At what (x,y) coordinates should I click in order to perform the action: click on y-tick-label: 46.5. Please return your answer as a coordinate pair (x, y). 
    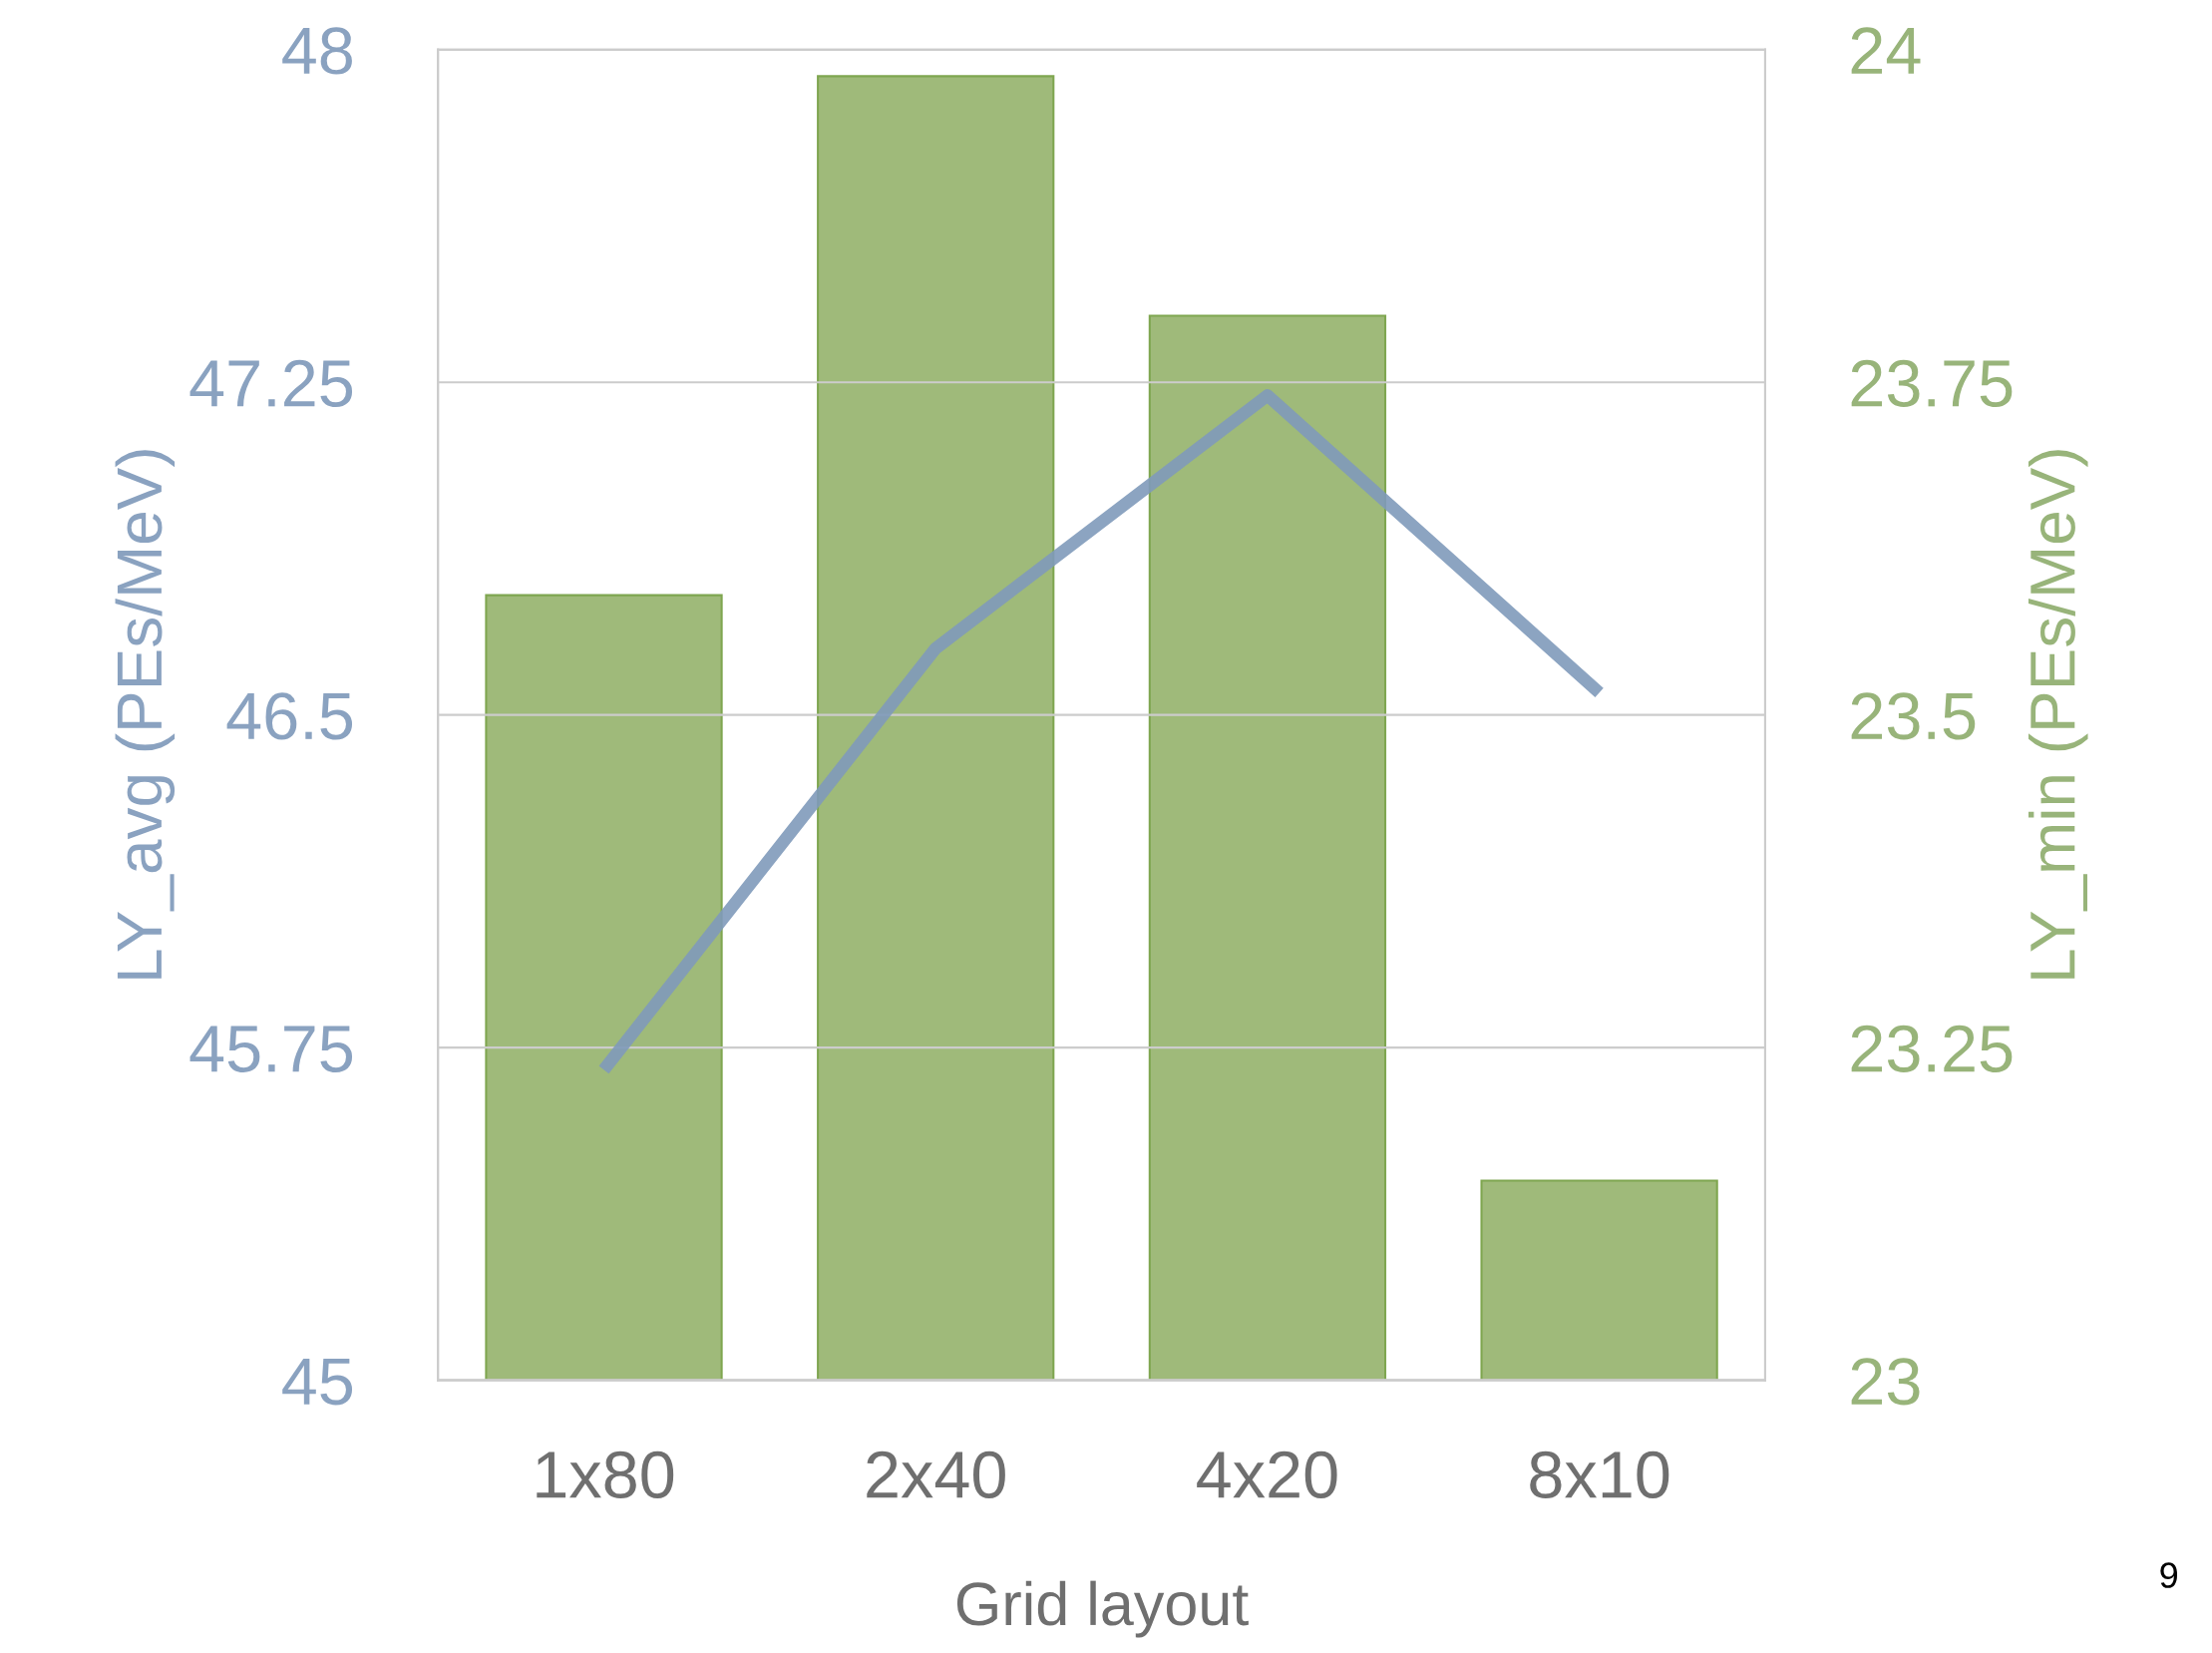
    Looking at the image, I should click on (289, 716).